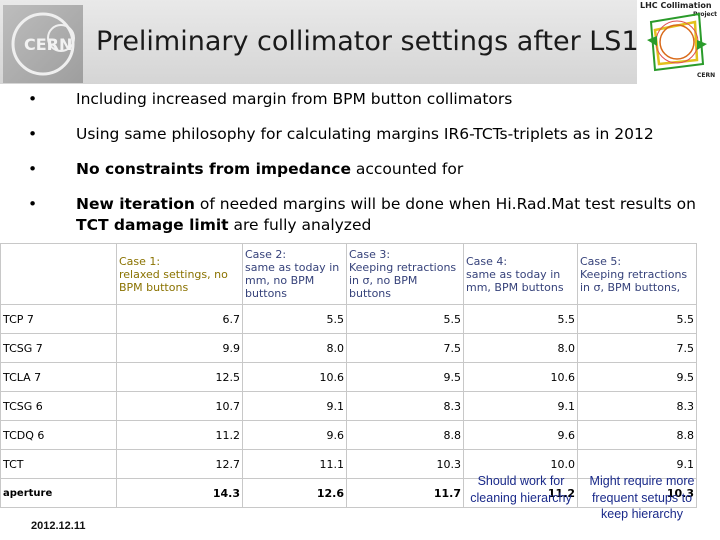 The height and width of the screenshot is (540, 720). Describe the element at coordinates (179, 377) in the screenshot. I see `table-cell: 12.5` at that location.